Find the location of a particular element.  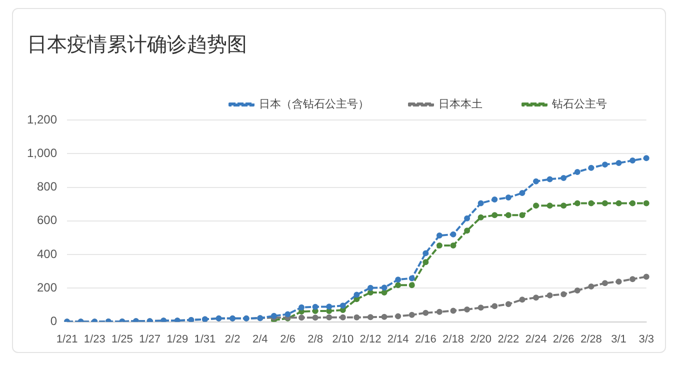

x-tick-label: 1/29 is located at coordinates (177, 339).